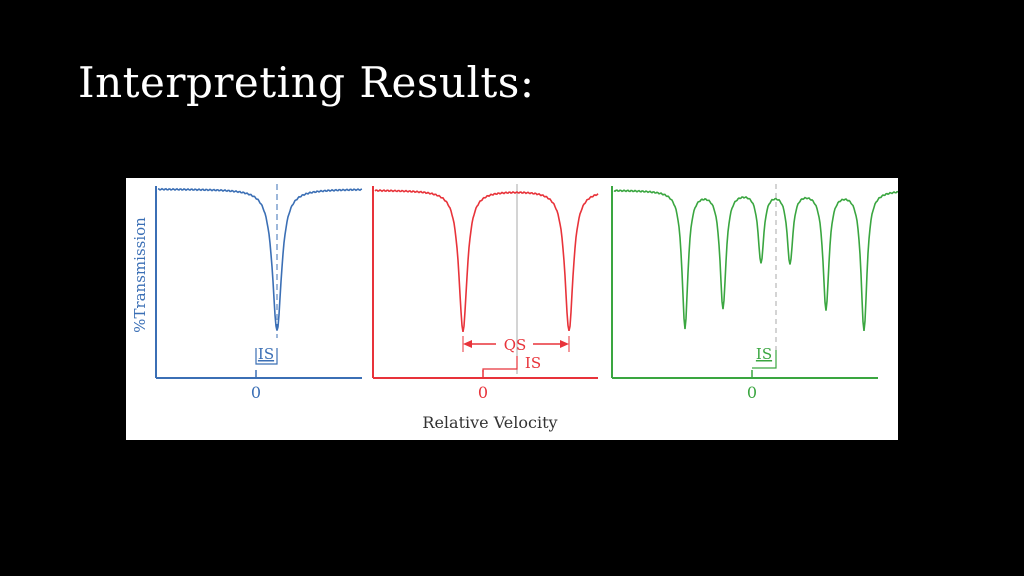 This screenshot has height=576, width=1024. What do you see at coordinates (467, 344) in the screenshot?
I see `qs-arrow-head-left` at bounding box center [467, 344].